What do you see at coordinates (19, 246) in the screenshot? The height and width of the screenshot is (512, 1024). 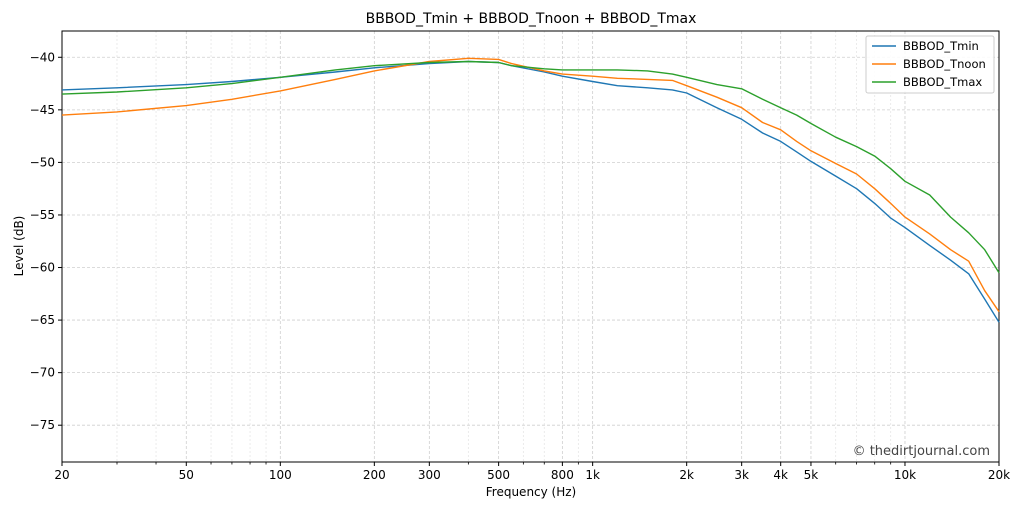 I see `y-axis-label: Level (dB)` at bounding box center [19, 246].